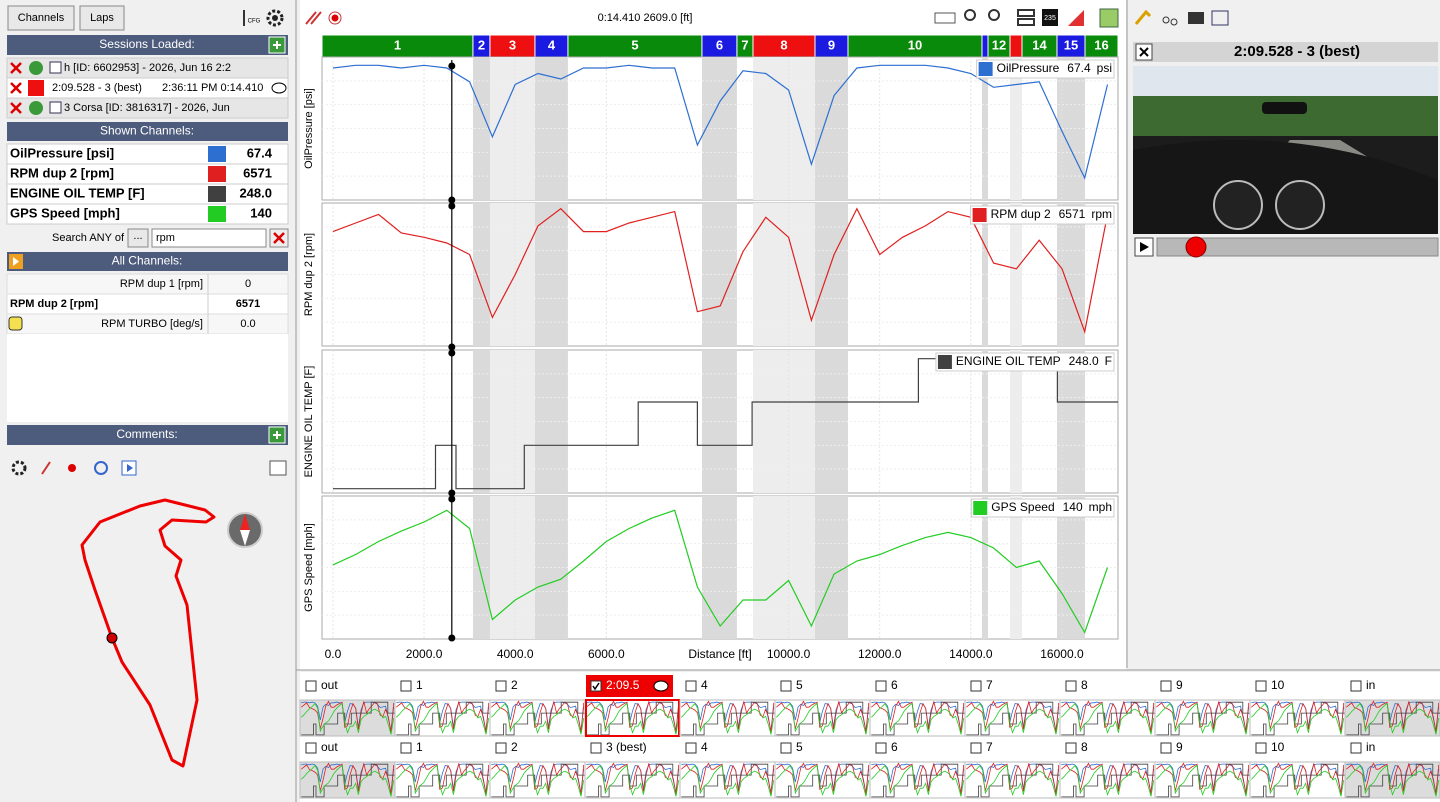  What do you see at coordinates (209, 238) in the screenshot?
I see `search-input` at bounding box center [209, 238].